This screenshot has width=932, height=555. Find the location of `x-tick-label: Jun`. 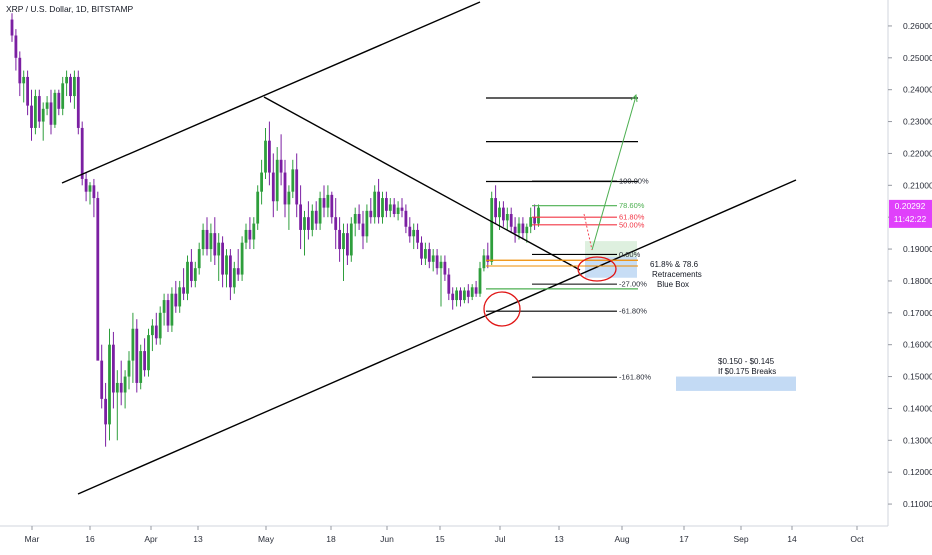

x-tick-label: Jun is located at coordinates (387, 539).